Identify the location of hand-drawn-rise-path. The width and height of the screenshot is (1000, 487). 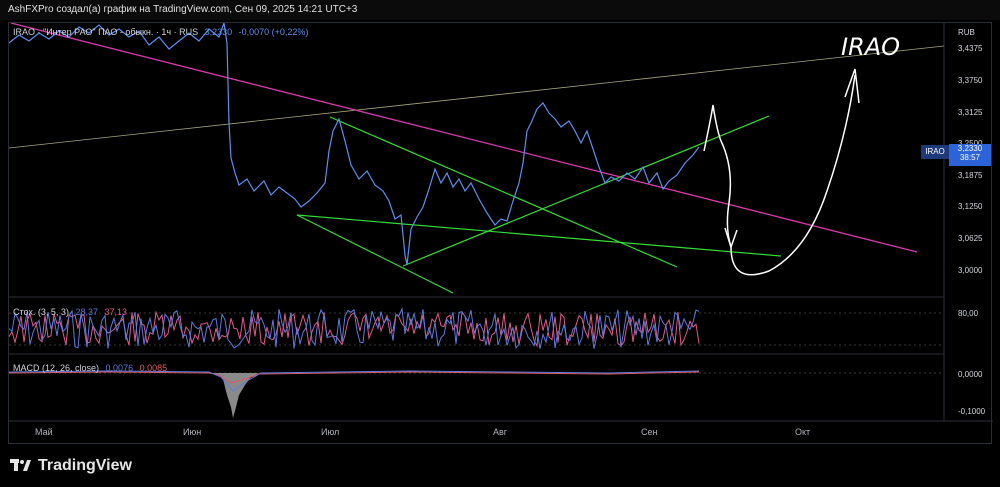
(793, 175).